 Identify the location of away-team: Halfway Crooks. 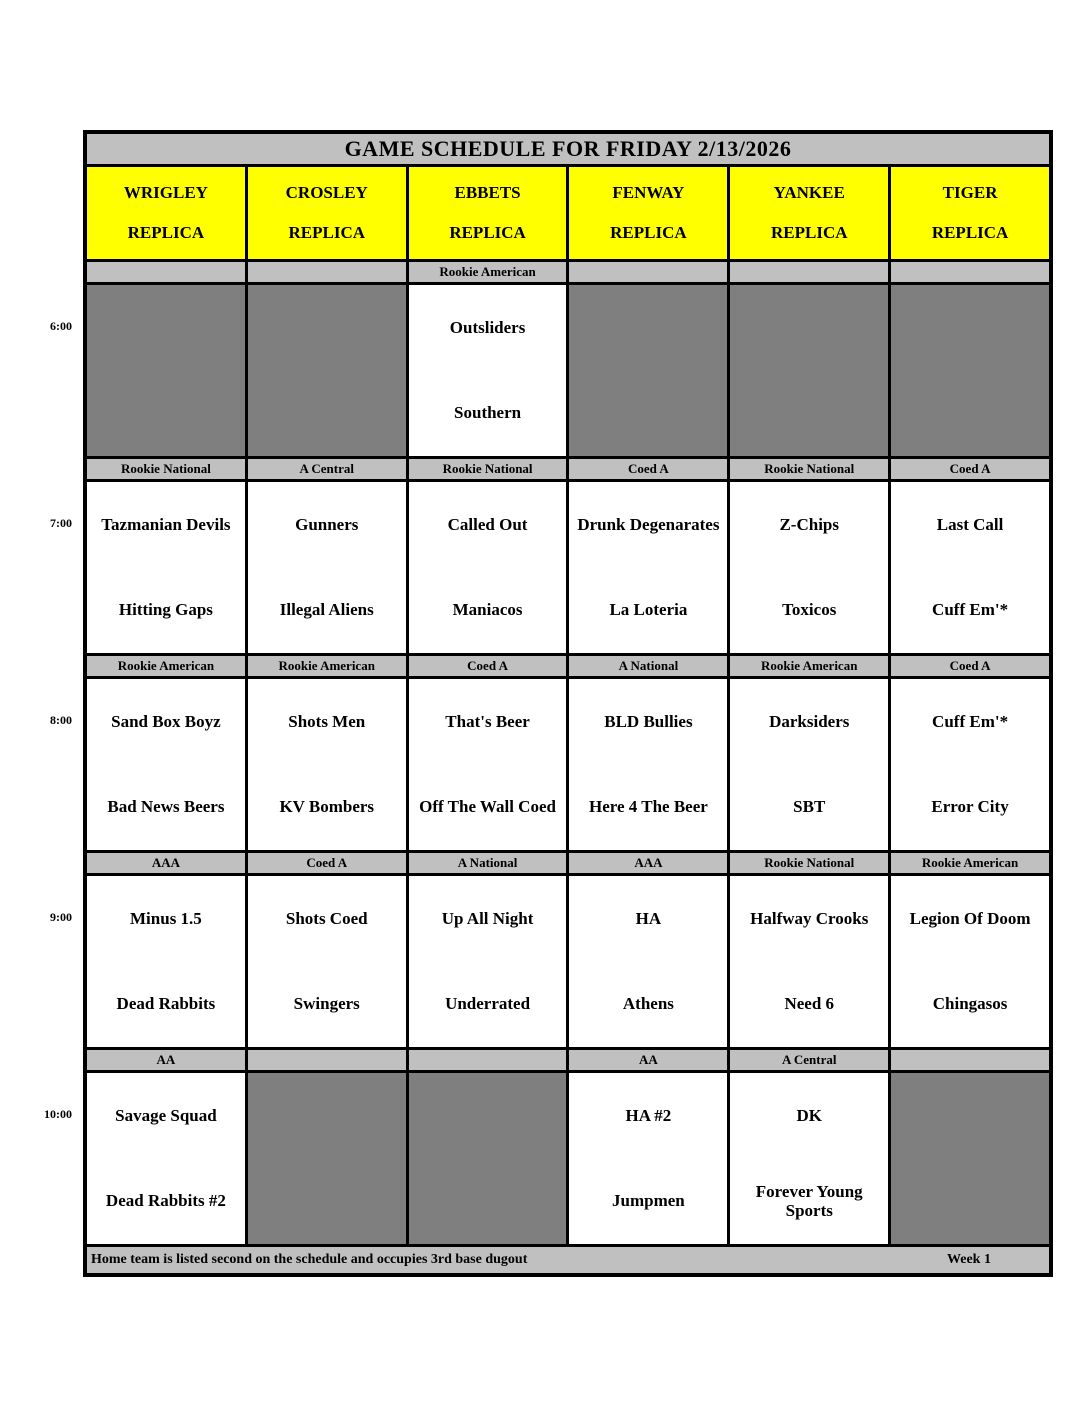
(809, 918).